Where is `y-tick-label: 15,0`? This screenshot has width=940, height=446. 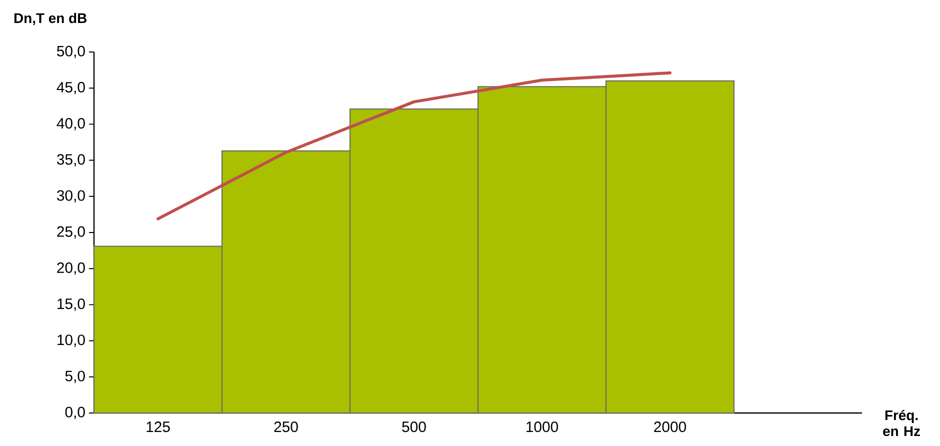 y-tick-label: 15,0 is located at coordinates (71, 304).